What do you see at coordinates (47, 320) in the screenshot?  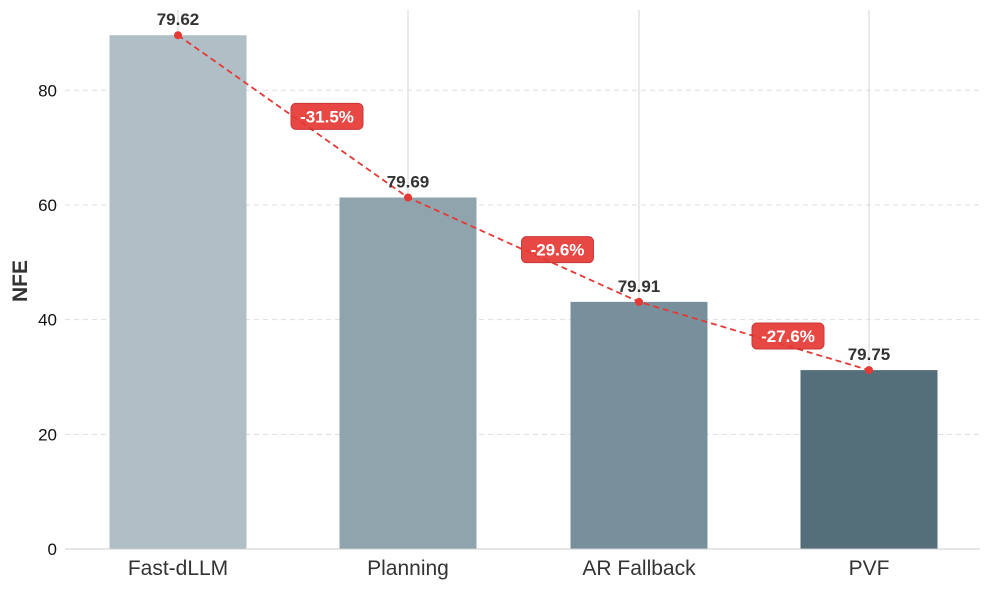 I see `y-tick-label: 40` at bounding box center [47, 320].